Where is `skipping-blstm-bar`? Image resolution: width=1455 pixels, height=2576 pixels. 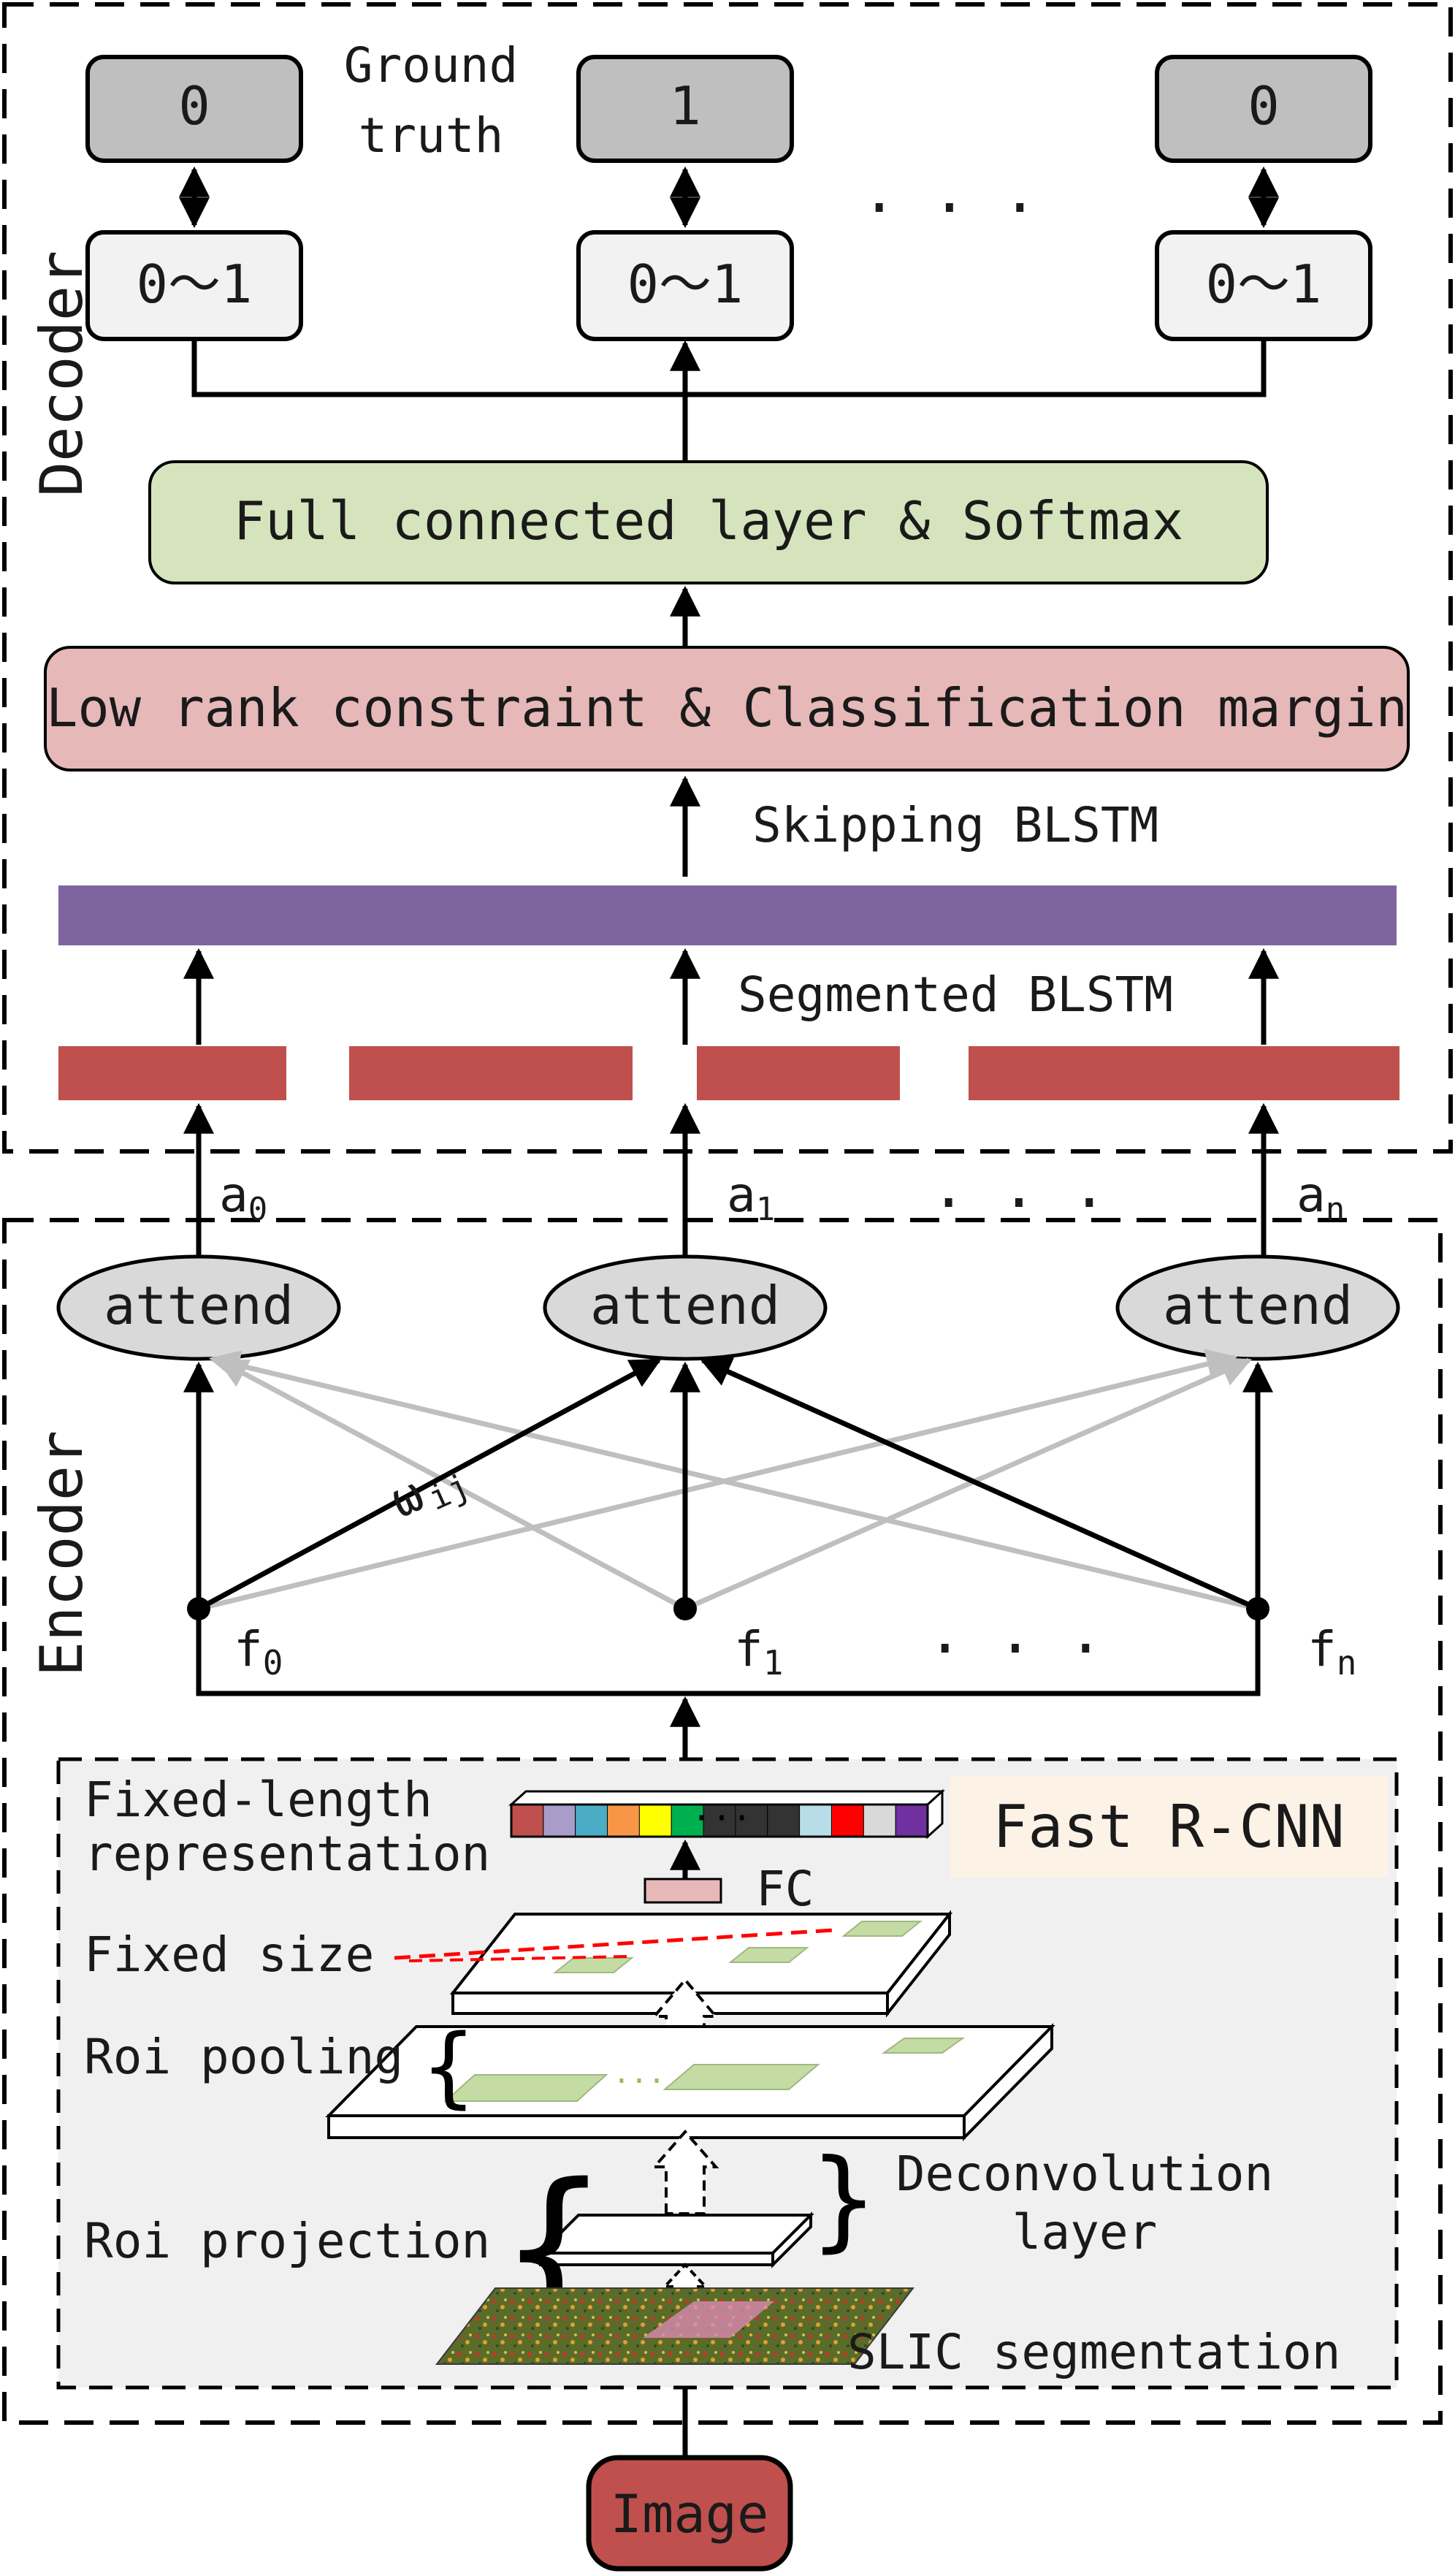
skipping-blstm-bar is located at coordinates (727, 915).